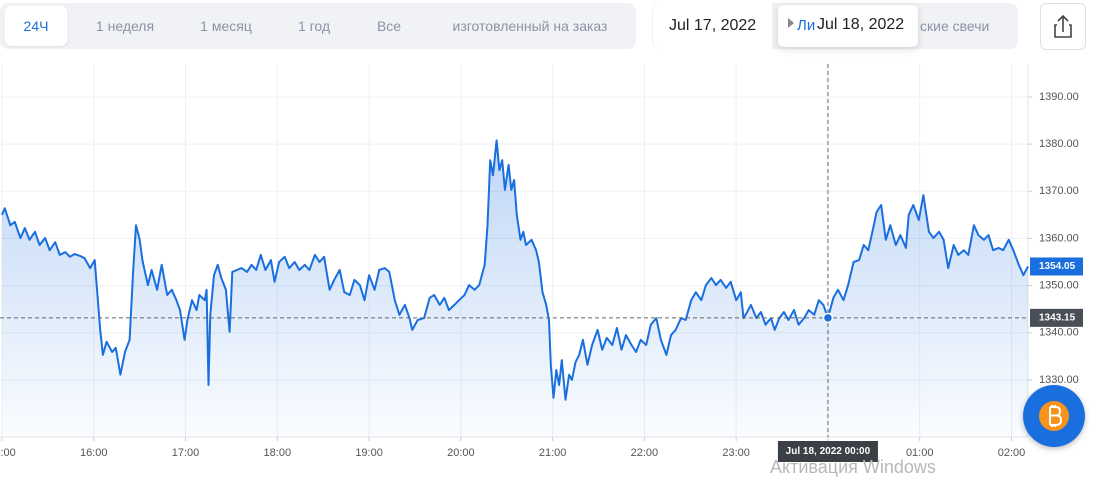  What do you see at coordinates (8, 453) in the screenshot?
I see `x-tick-label: 15:00` at bounding box center [8, 453].